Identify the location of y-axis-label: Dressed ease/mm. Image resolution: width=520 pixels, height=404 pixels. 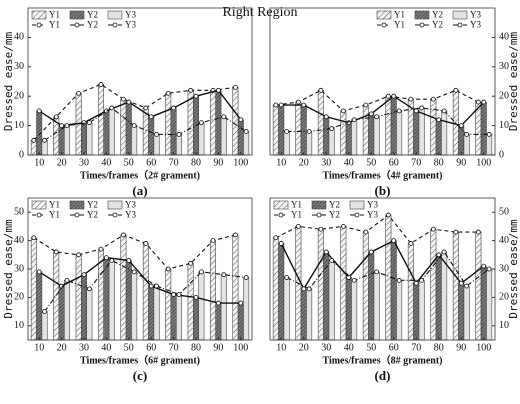
(513, 269).